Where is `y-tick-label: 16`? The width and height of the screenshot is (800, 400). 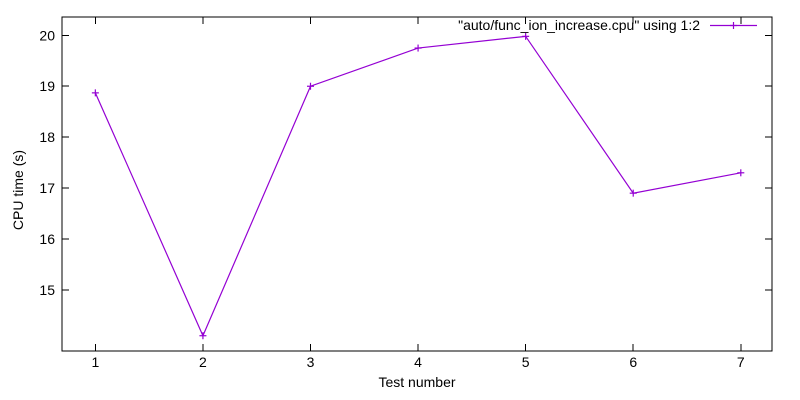 y-tick-label: 16 is located at coordinates (47, 239).